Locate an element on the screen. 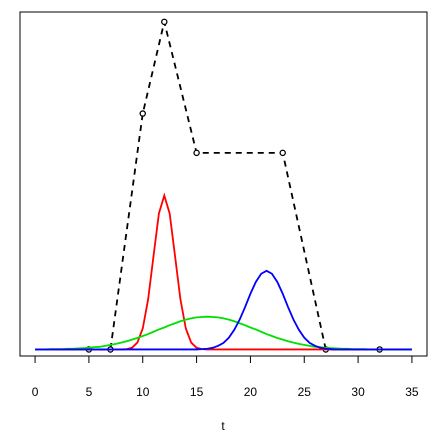 The image size is (436, 442). x-tick-label: 15 is located at coordinates (197, 392).